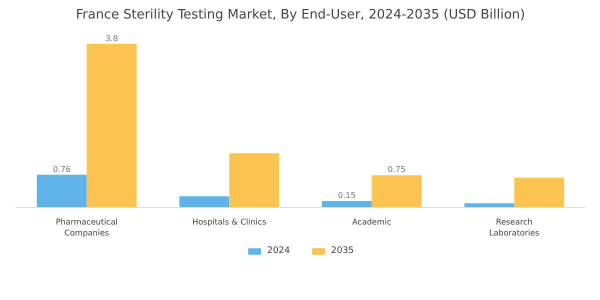 This screenshot has height=300, width=600. I want to click on chart-title: France Sterility Testing Market, By End-User, 2024-2035 (USD Billion), so click(301, 15).